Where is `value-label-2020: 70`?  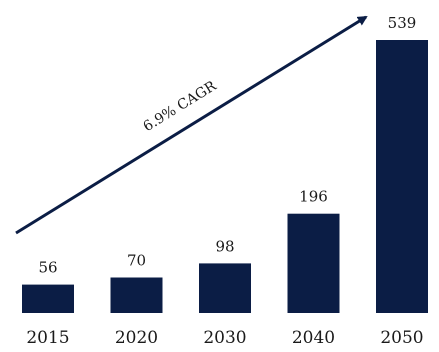 value-label-2020: 70 is located at coordinates (136, 261).